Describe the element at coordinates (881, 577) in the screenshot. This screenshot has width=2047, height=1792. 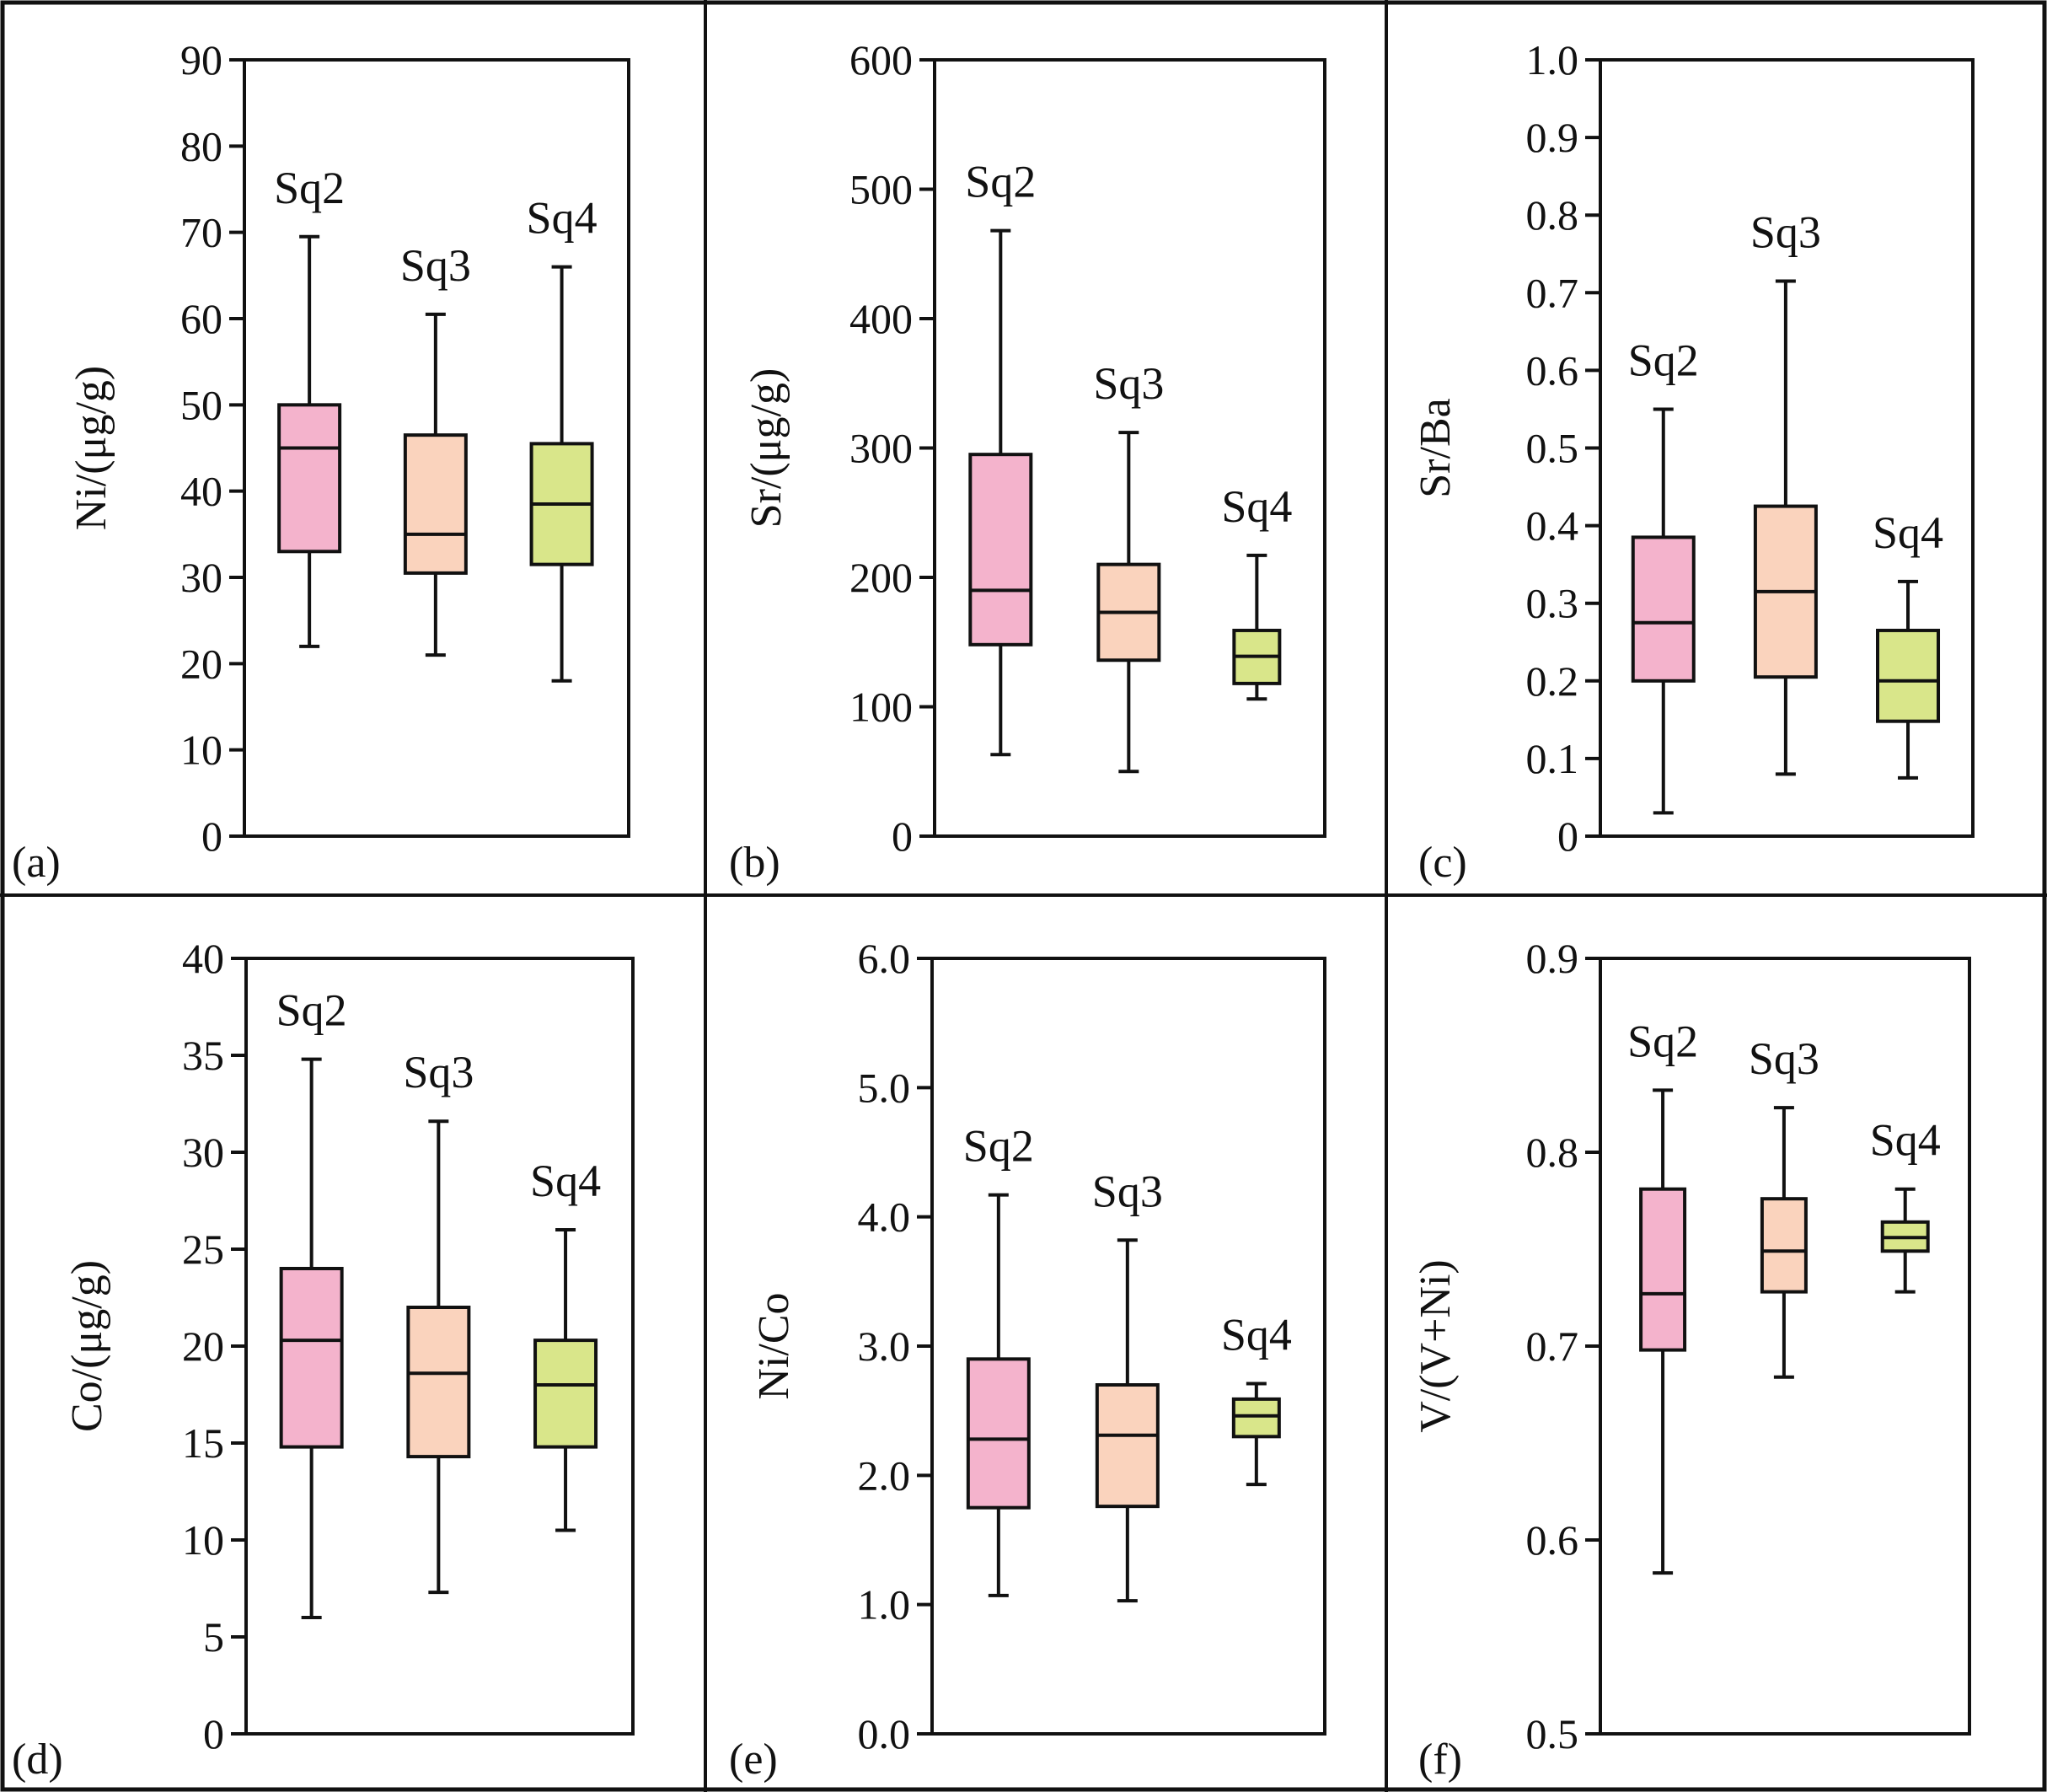
I see `y-tick-label: 200` at that location.